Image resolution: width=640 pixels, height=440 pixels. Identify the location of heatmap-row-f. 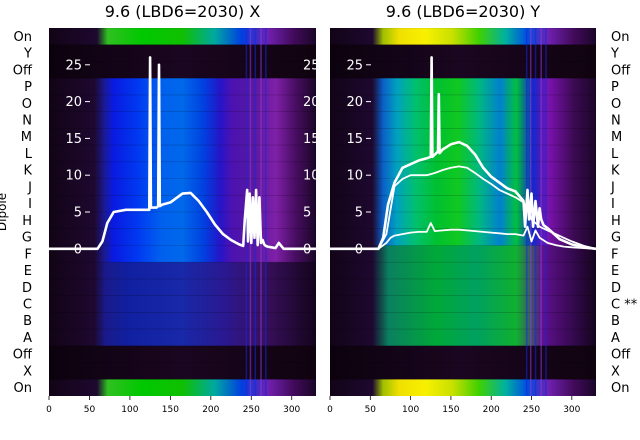
(463, 254).